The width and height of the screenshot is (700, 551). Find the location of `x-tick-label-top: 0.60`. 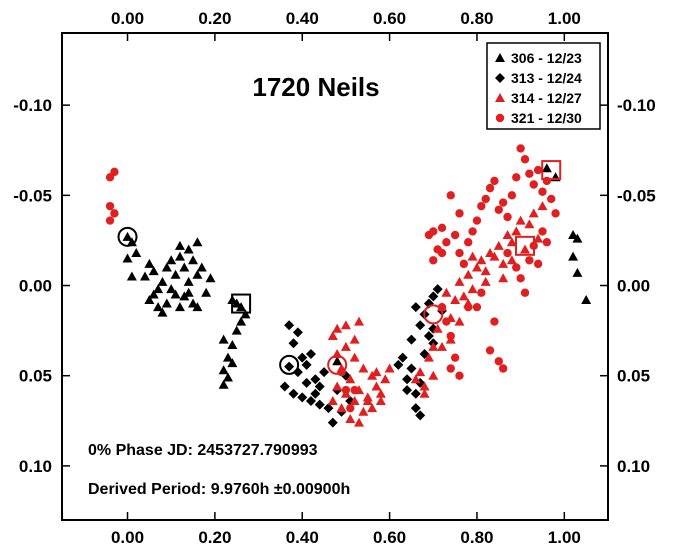

x-tick-label-top: 0.60 is located at coordinates (389, 18).